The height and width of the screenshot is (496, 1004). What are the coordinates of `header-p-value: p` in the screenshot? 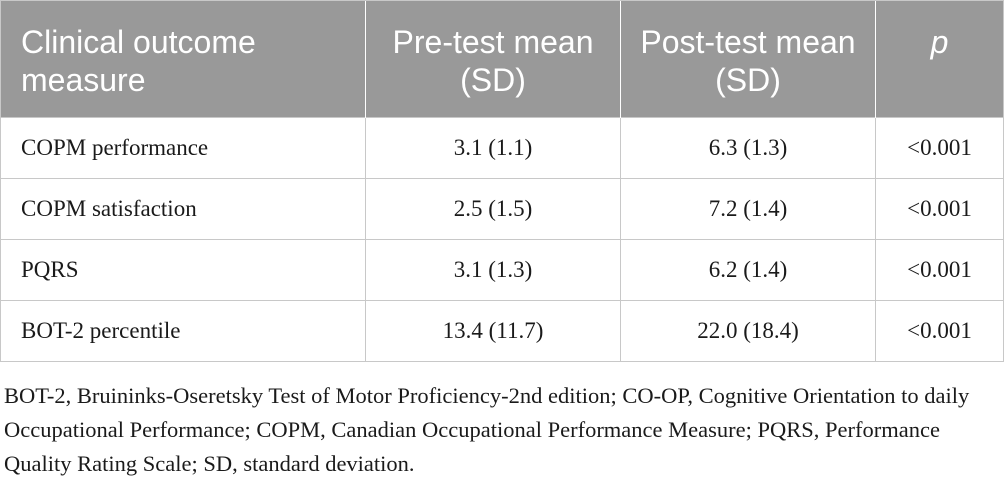 It's located at (939, 59).